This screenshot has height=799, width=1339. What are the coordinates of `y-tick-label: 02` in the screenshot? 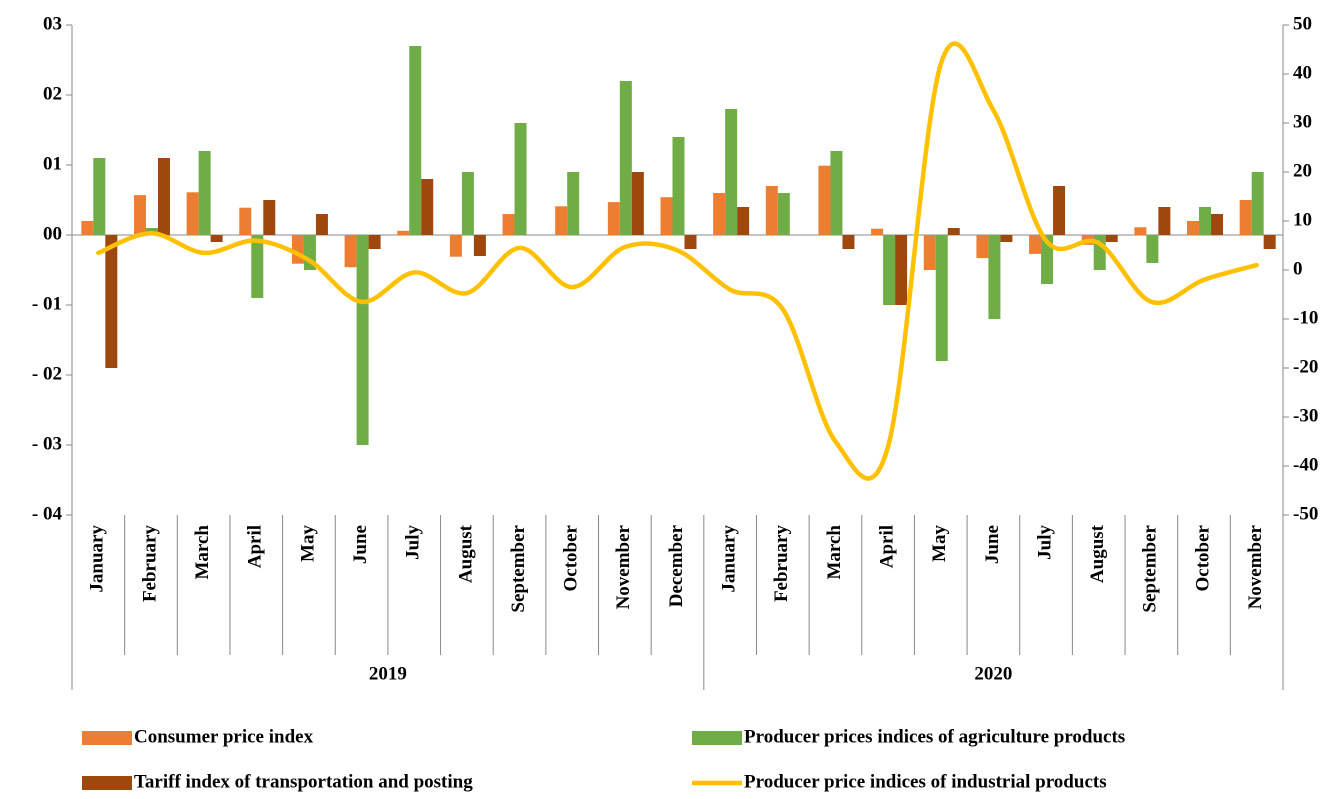 It's located at (52, 93).